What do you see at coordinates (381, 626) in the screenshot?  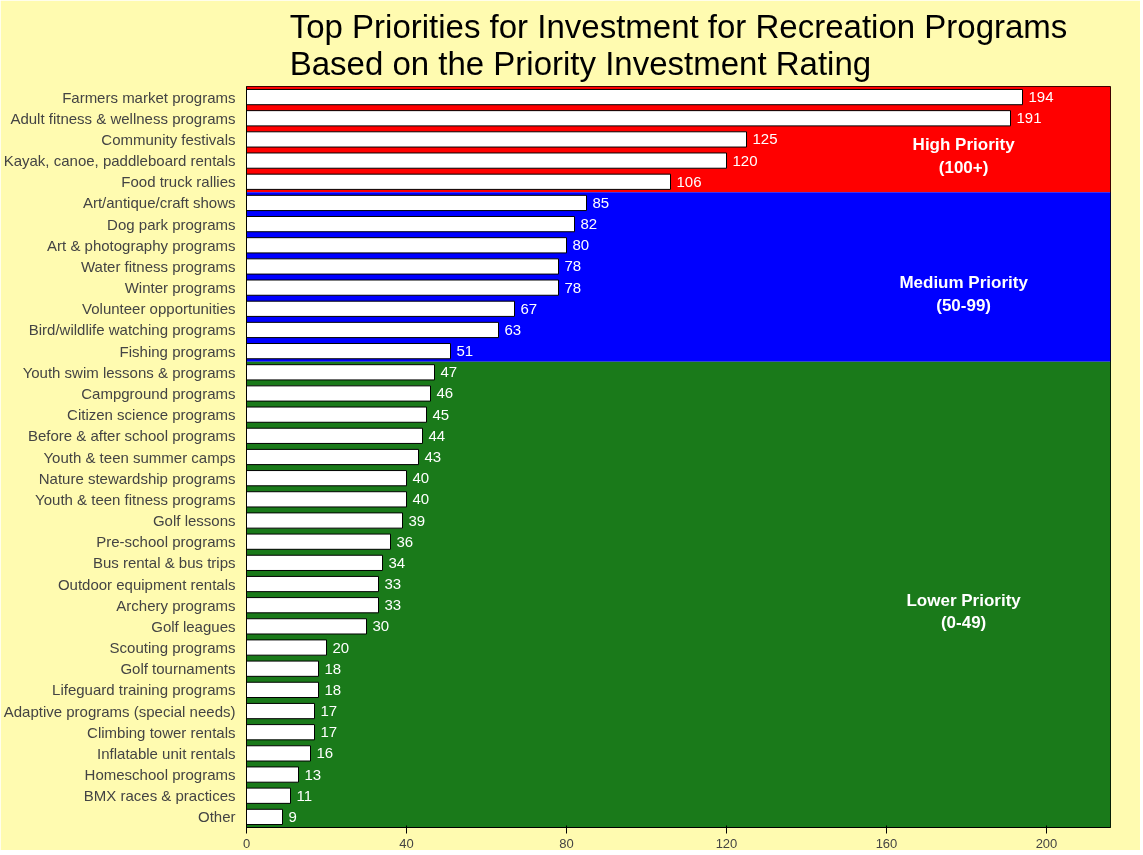 I see `data-label: 30` at bounding box center [381, 626].